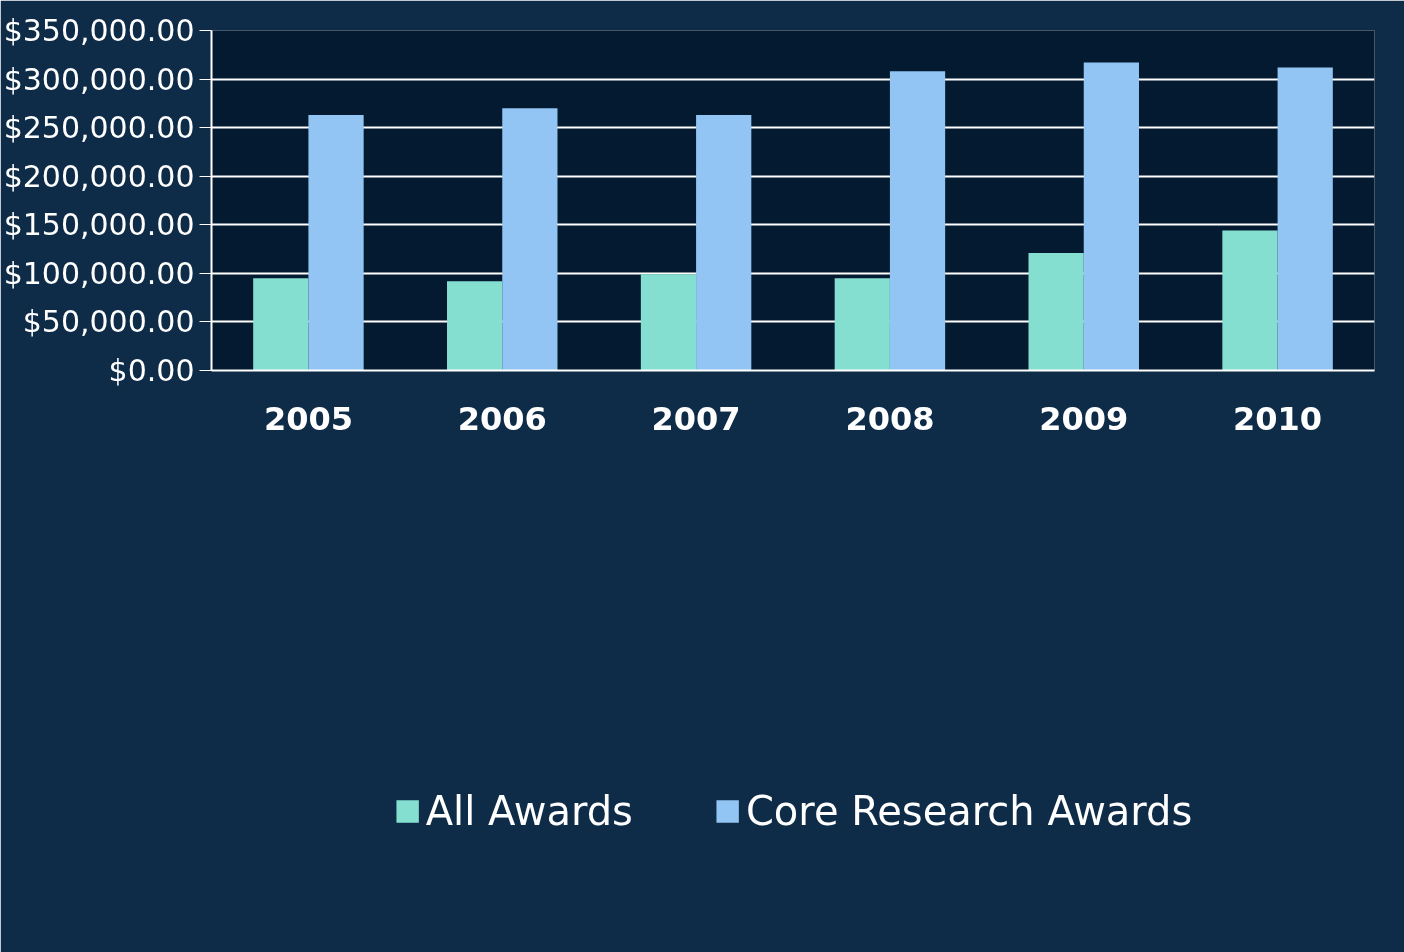 Image resolution: width=1404 pixels, height=952 pixels. Describe the element at coordinates (890, 418) in the screenshot. I see `x-tick-label: 2008` at that location.